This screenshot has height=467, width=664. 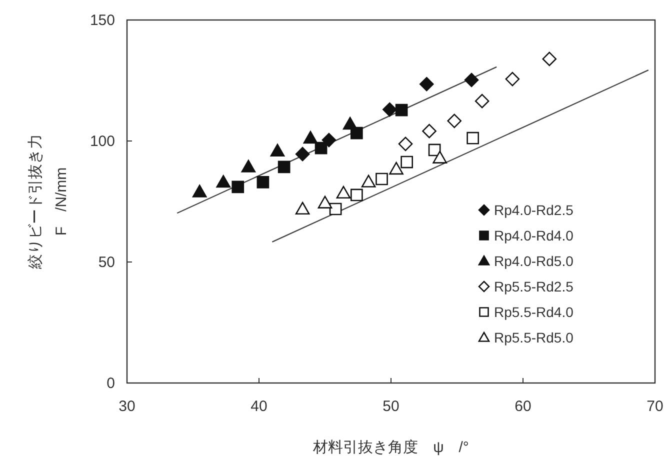 What do you see at coordinates (534, 312) in the screenshot?
I see `legend-label: Rp5.5-Rd4.0` at bounding box center [534, 312].